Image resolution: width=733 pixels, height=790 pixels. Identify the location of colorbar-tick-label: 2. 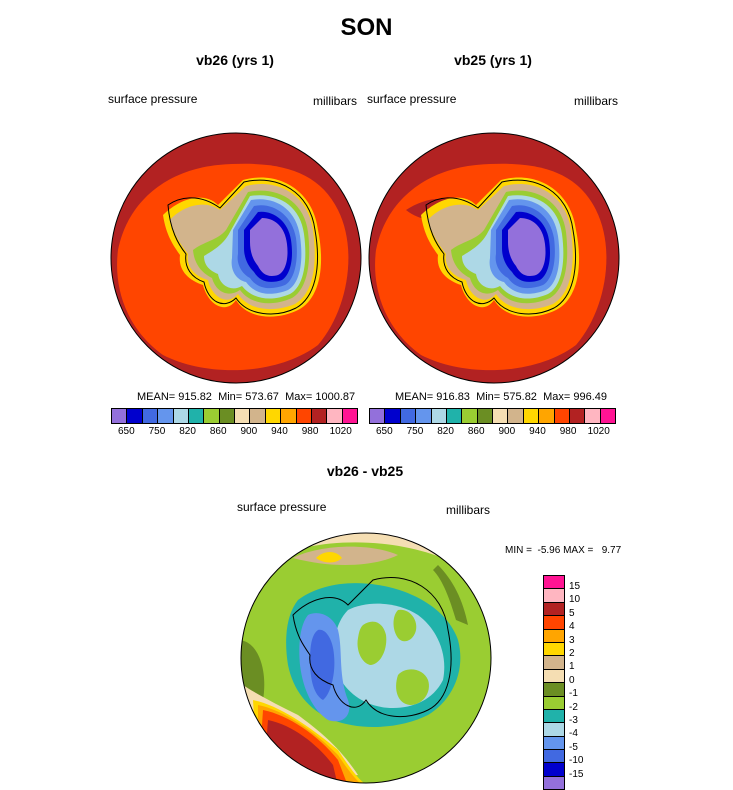
(572, 653).